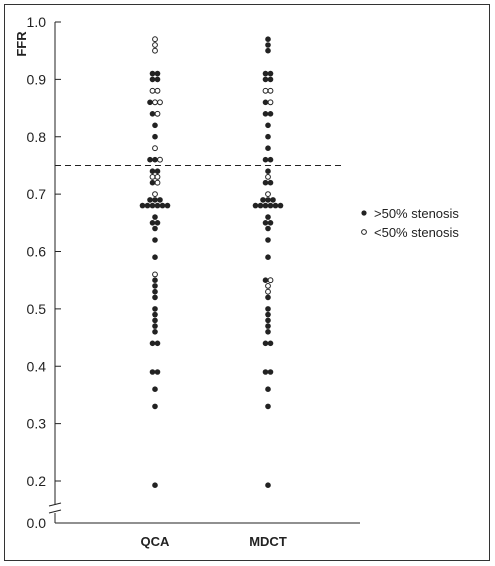  I want to click on legend-filled-marker, so click(364, 213).